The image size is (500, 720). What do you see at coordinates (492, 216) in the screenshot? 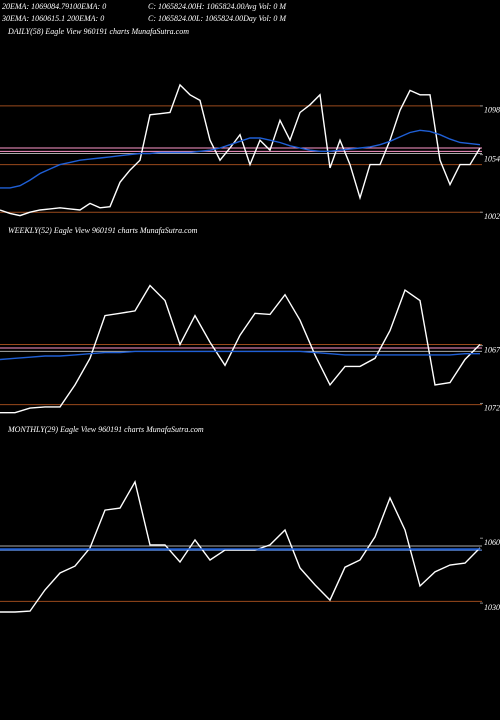
I see `y-tick-label: 1002` at bounding box center [492, 216].